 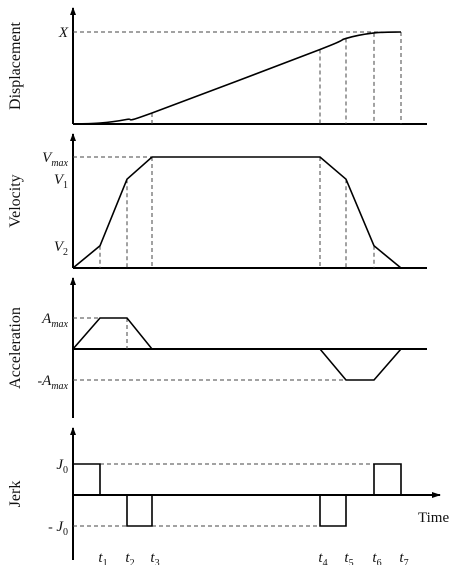 What do you see at coordinates (102, 557) in the screenshot?
I see `time-tick-label: t1` at bounding box center [102, 557].